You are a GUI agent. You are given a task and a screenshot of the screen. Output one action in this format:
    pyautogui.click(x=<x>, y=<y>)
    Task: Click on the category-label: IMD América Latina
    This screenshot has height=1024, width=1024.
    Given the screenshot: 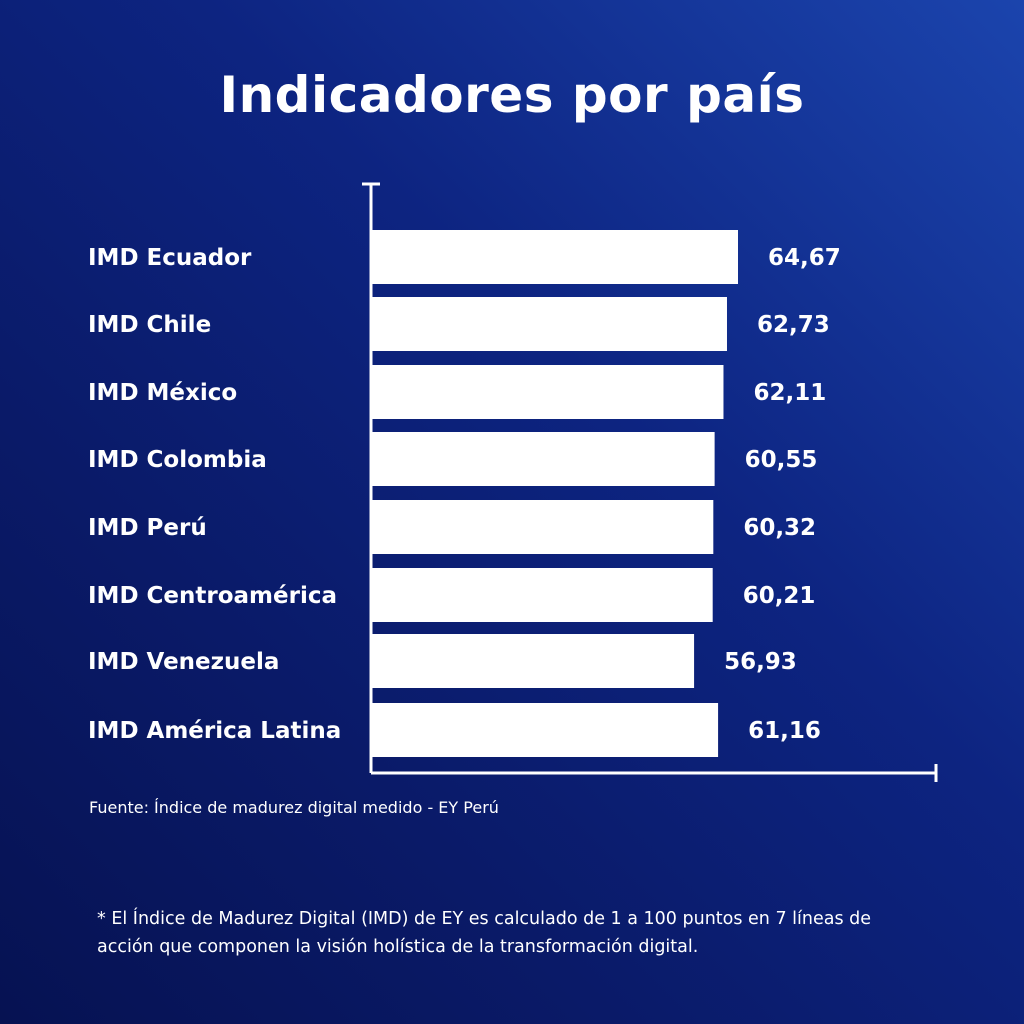 What is the action you would take?
    pyautogui.click(x=214, y=731)
    